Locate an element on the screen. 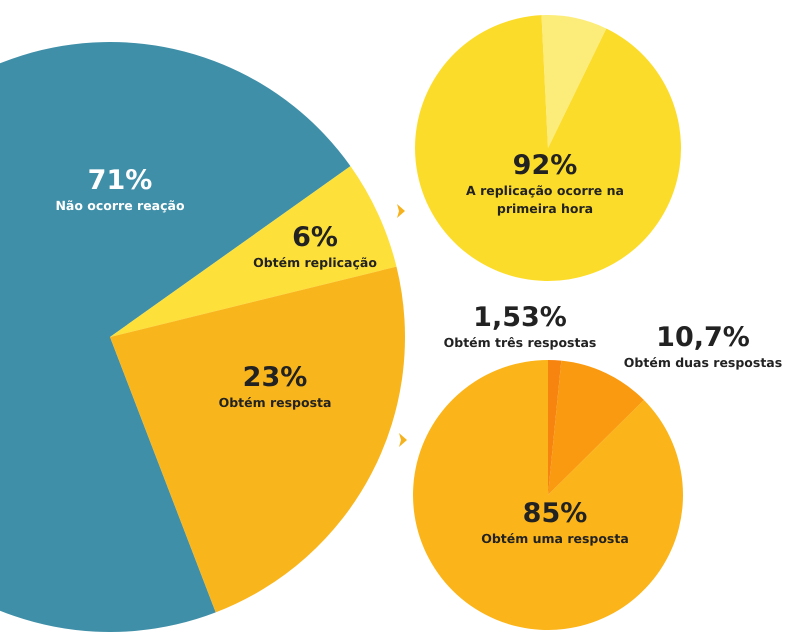  data-label: 85% is located at coordinates (555, 514).